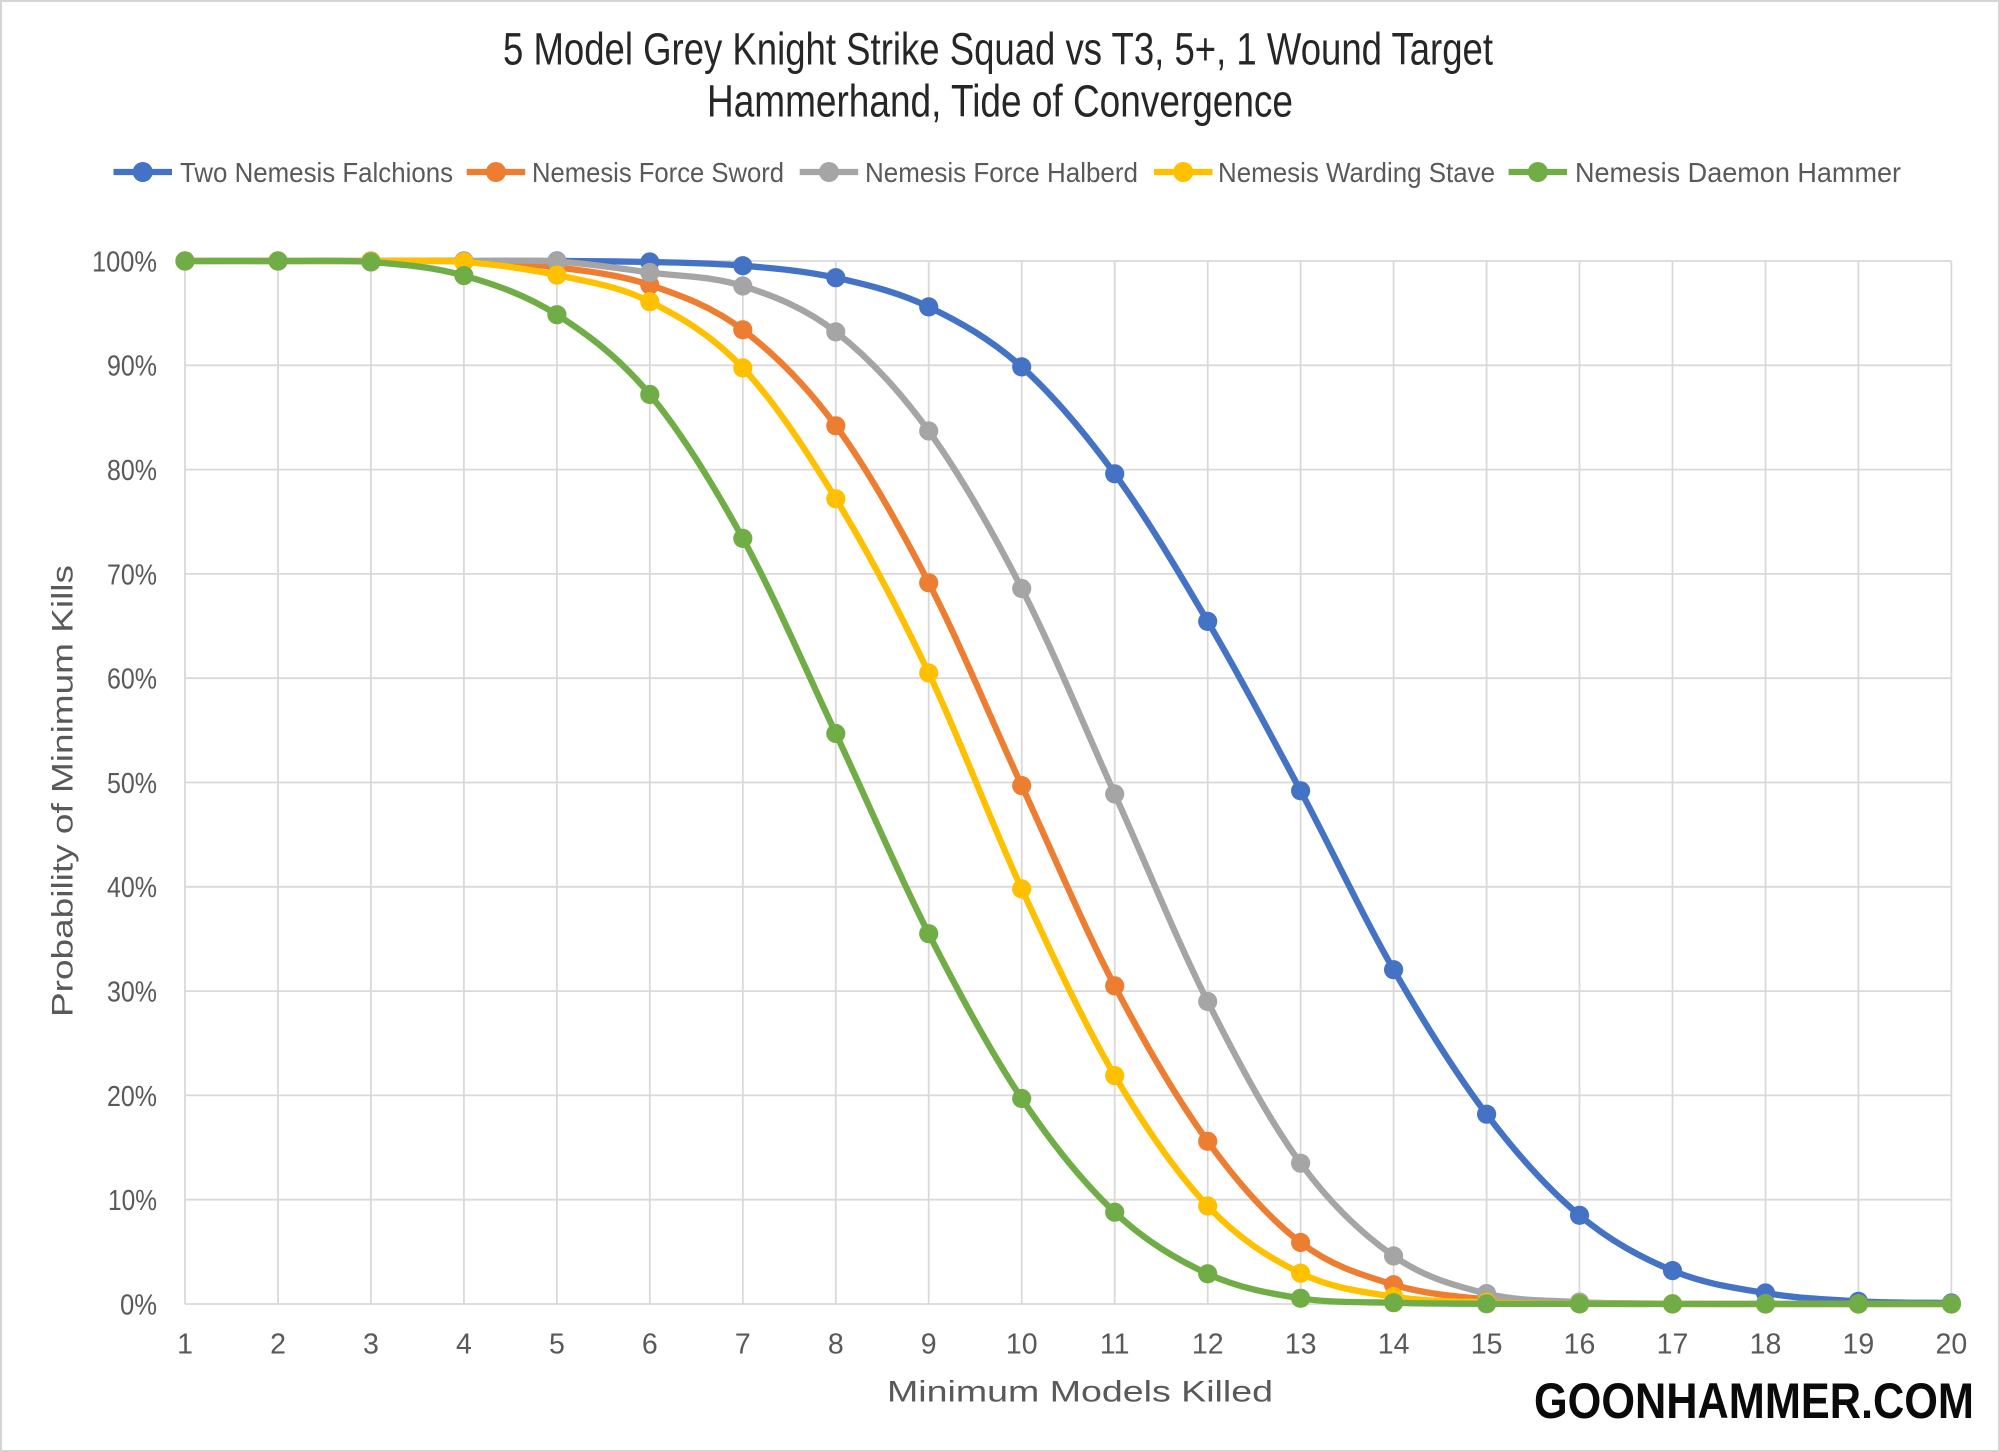 This screenshot has height=1452, width=2000. Describe the element at coordinates (1356, 172) in the screenshot. I see `svg-text: Nemesis Warding Stave` at that location.